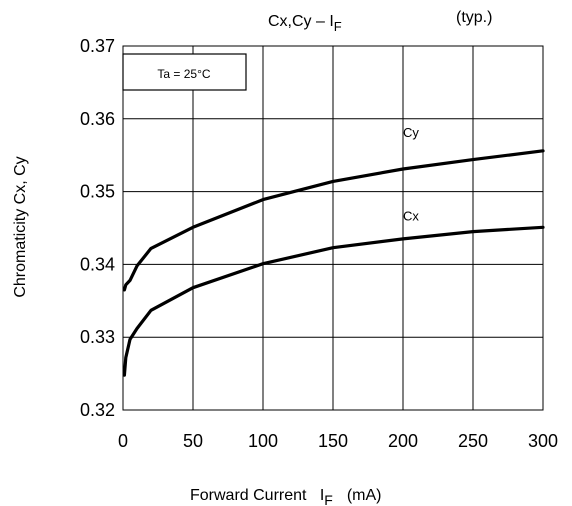  I want to click on chart-title: Cx,Cy – IF, so click(305, 23).